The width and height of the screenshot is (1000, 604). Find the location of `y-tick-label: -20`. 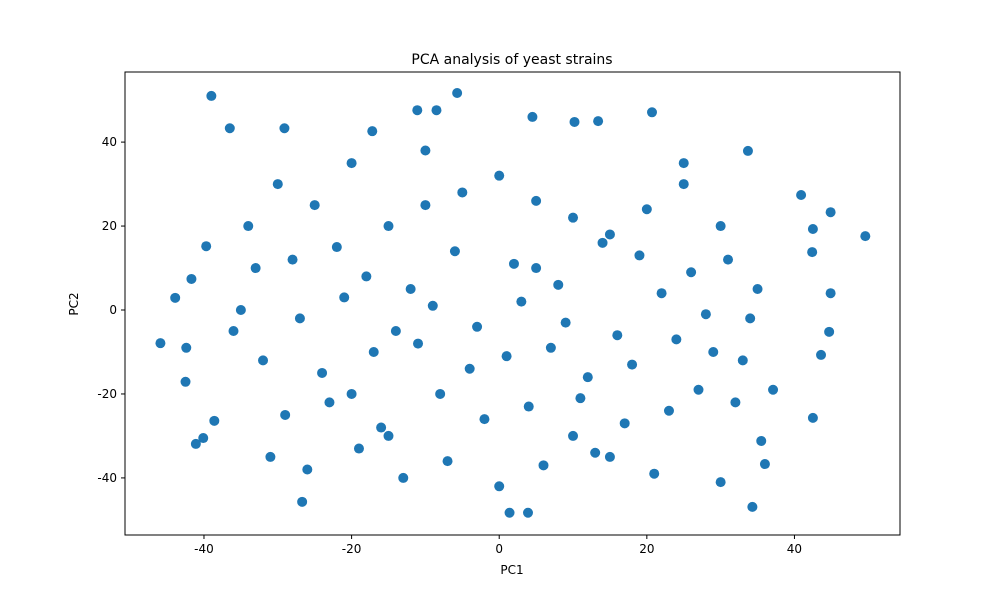

y-tick-label: -20 is located at coordinates (107, 394).